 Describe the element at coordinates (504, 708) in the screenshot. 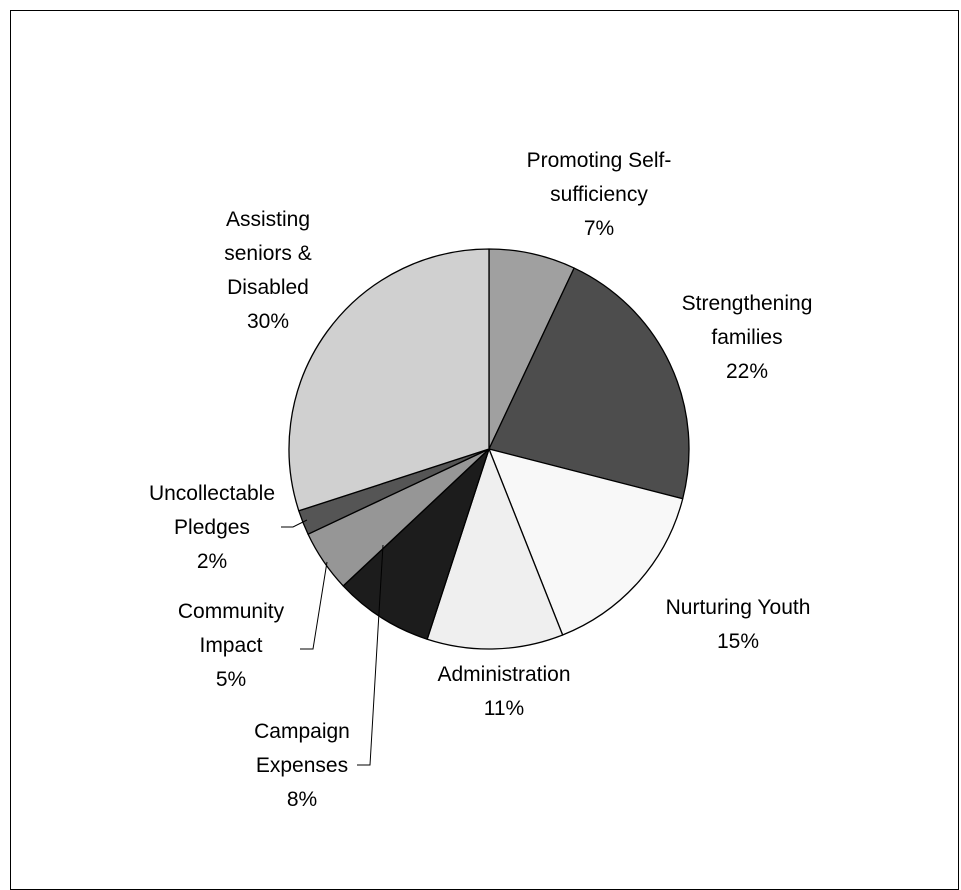

I see `slice-percent-administration: 11%` at that location.